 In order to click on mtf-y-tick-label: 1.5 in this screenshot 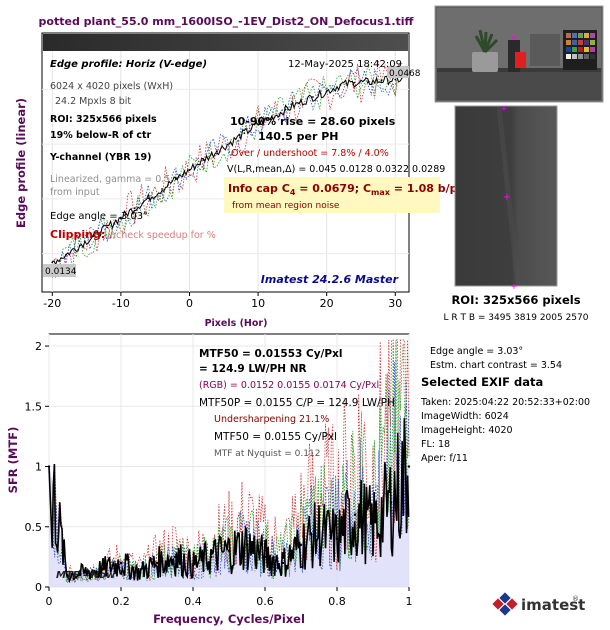, I will do `click(34, 406)`.